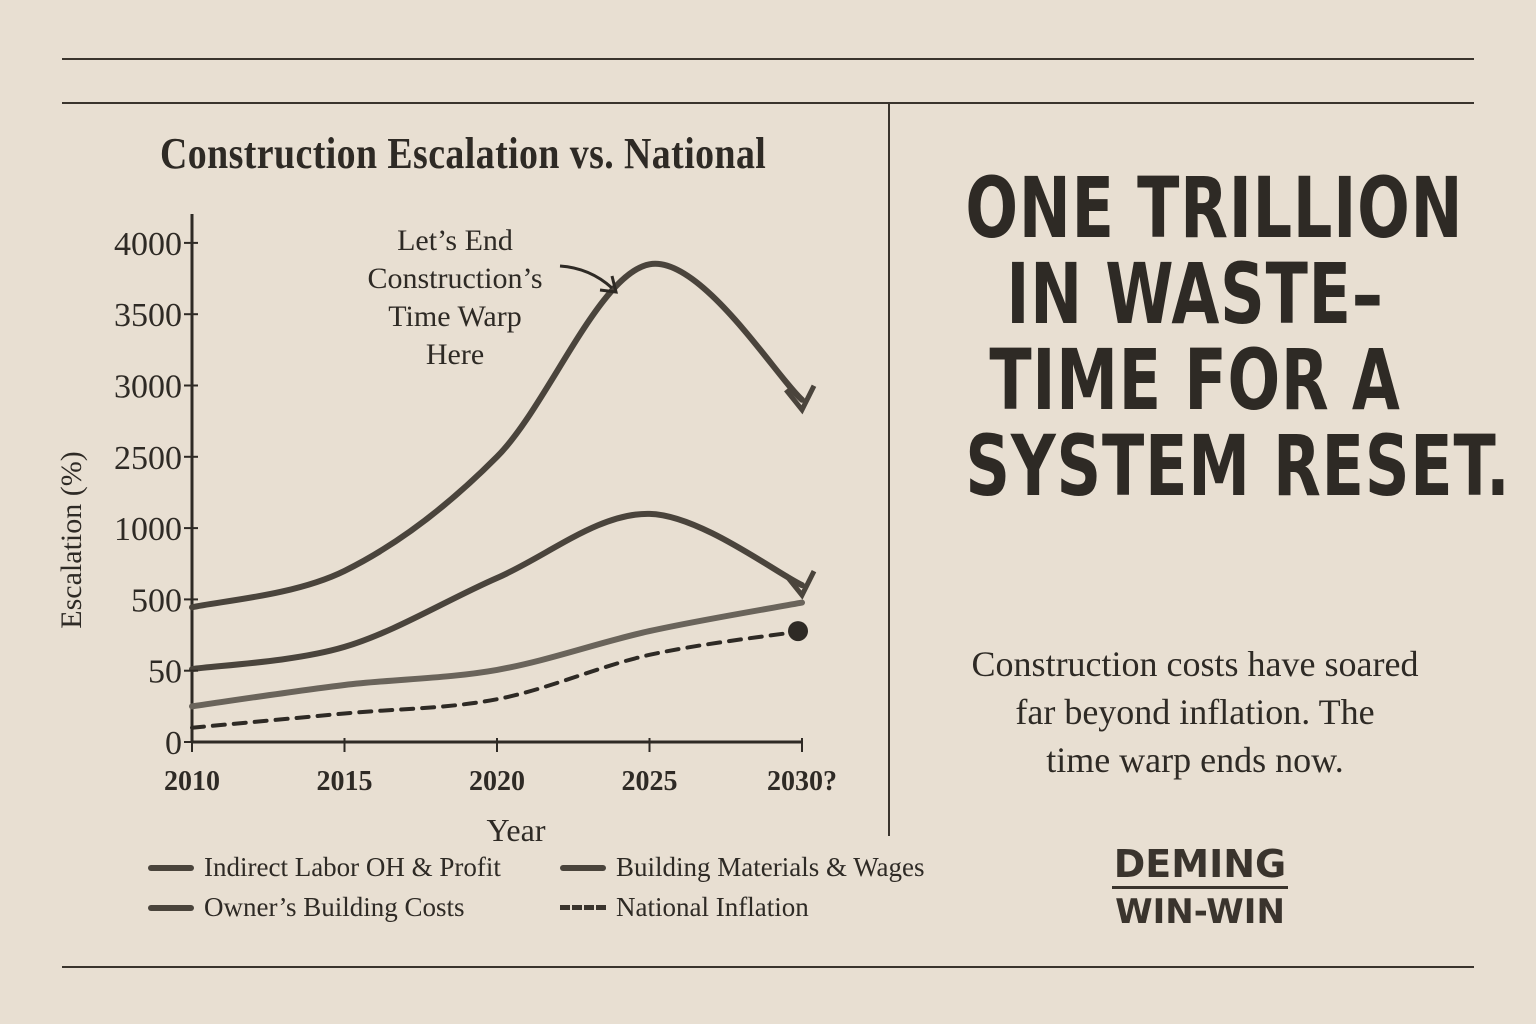 Image resolution: width=1536 pixels, height=1024 pixels. I want to click on y-axis-label: Escalation (%), so click(71, 540).